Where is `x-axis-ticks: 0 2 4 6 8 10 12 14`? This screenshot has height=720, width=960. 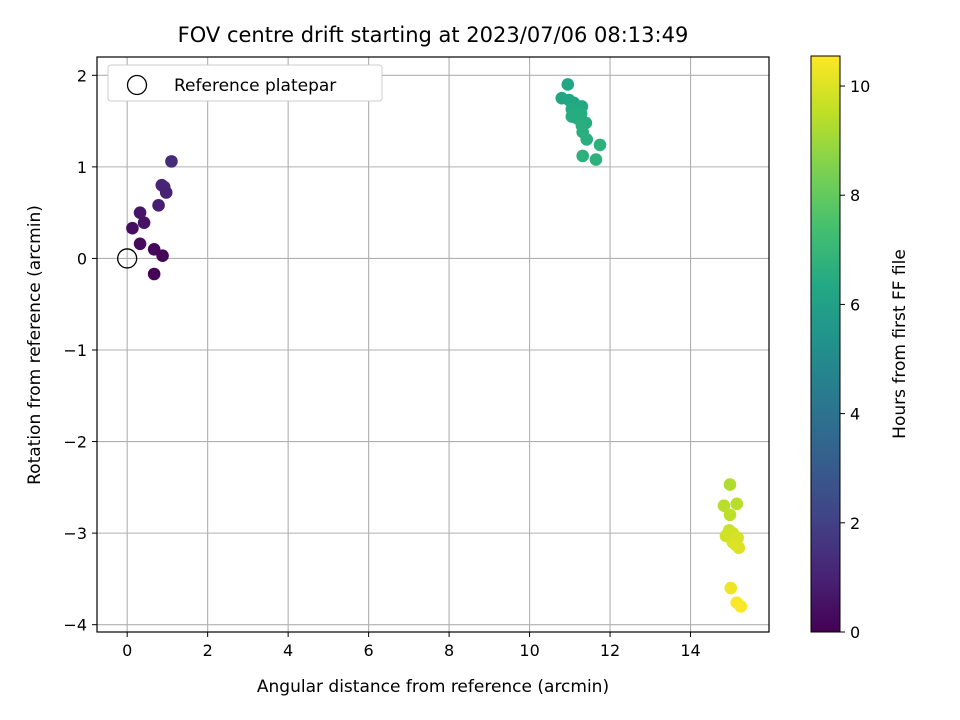 x-axis-ticks: 0 2 4 6 8 10 12 14 is located at coordinates (411, 646).